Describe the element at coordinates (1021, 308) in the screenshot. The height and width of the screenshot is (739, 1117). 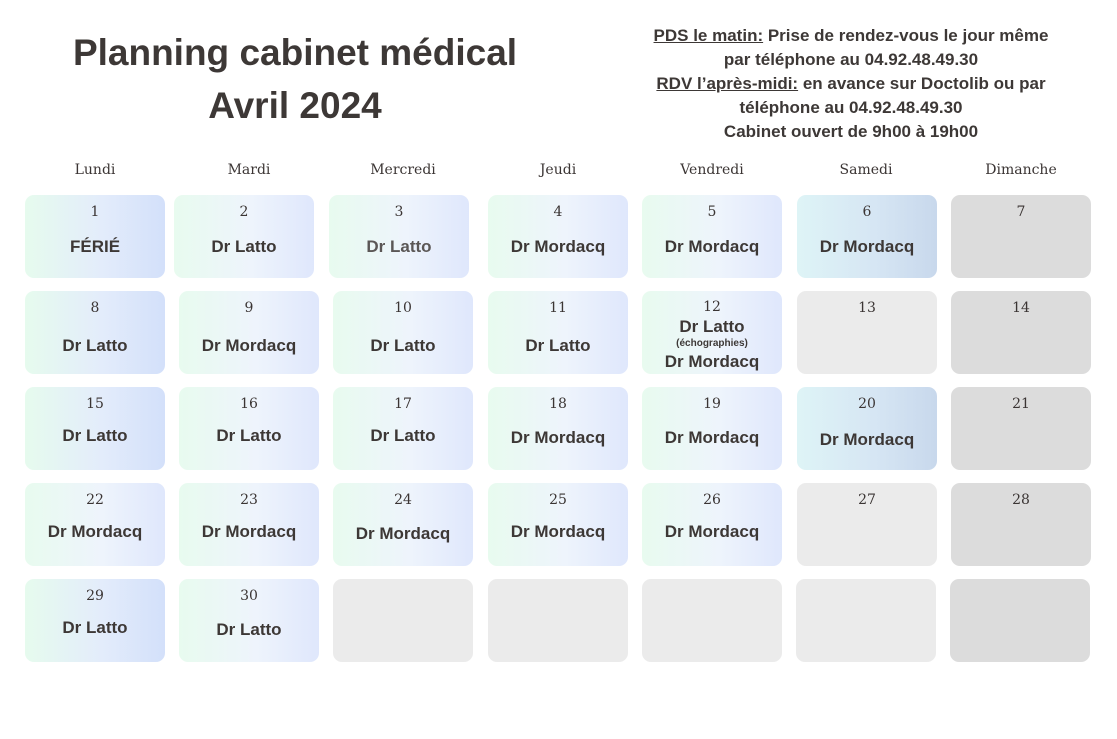
I see `day-number: 14` at that location.